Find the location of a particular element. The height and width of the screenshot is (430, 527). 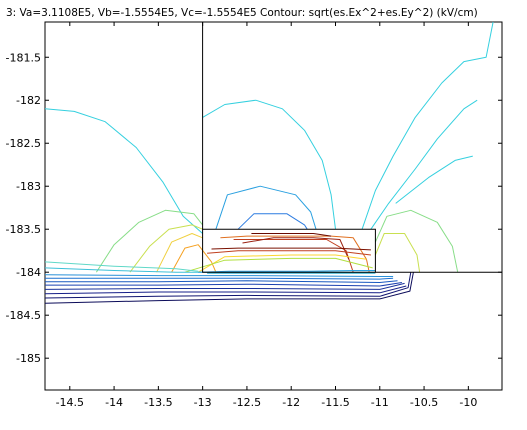

x-tick-label: -14.5 is located at coordinates (70, 402).